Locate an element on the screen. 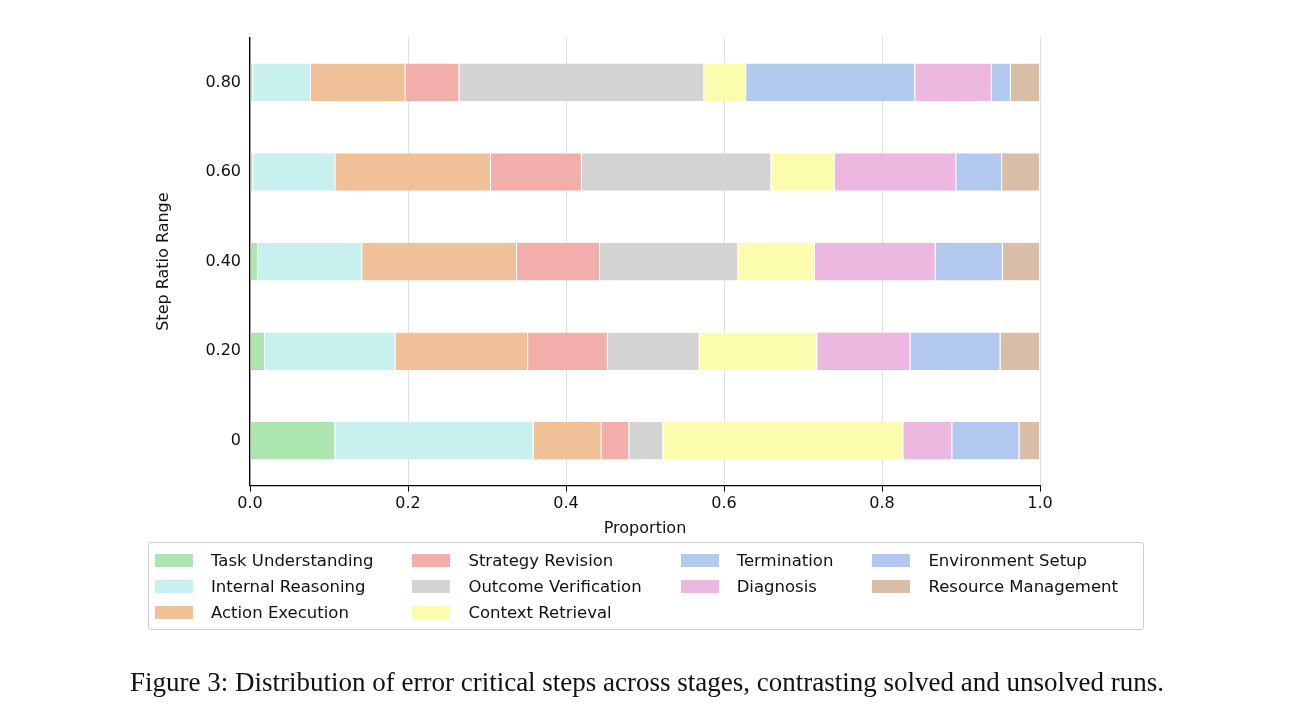  y-tick-label: 0 is located at coordinates (235, 439).